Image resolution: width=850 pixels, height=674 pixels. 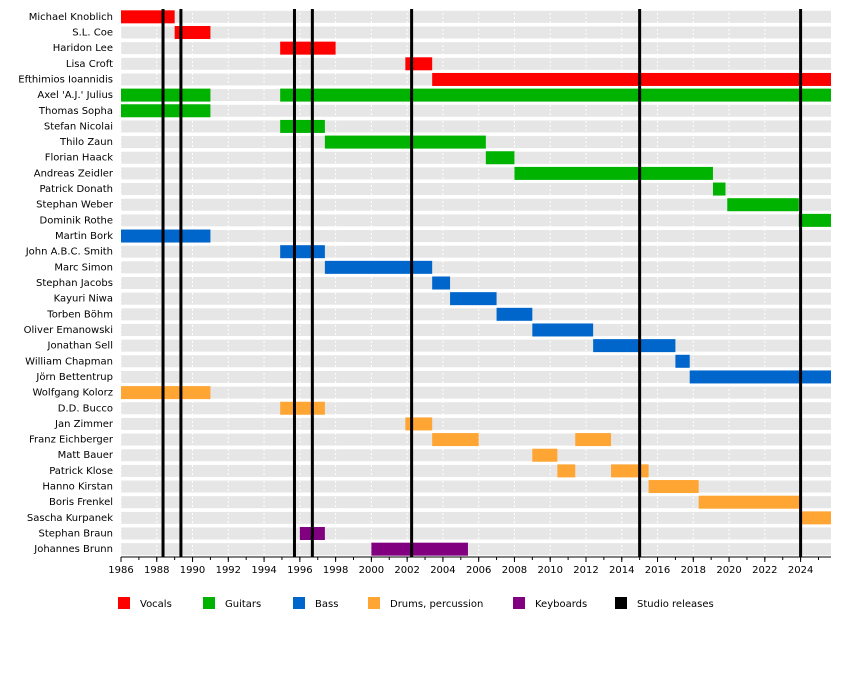 I want to click on member-name: Boris Frenkel, so click(x=81, y=502).